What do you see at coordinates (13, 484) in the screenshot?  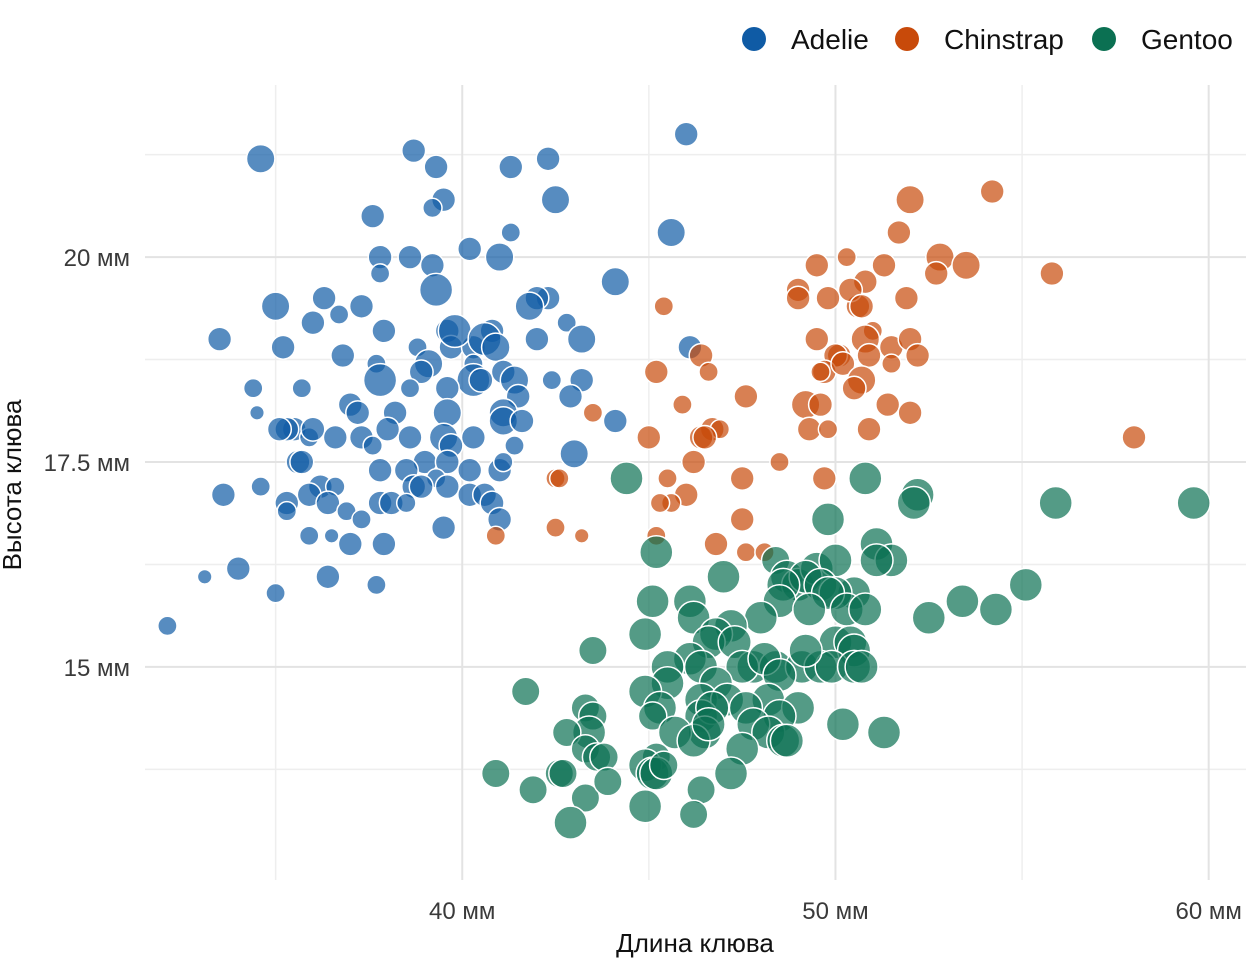 I see `y-axis-title: Высота клюва` at bounding box center [13, 484].